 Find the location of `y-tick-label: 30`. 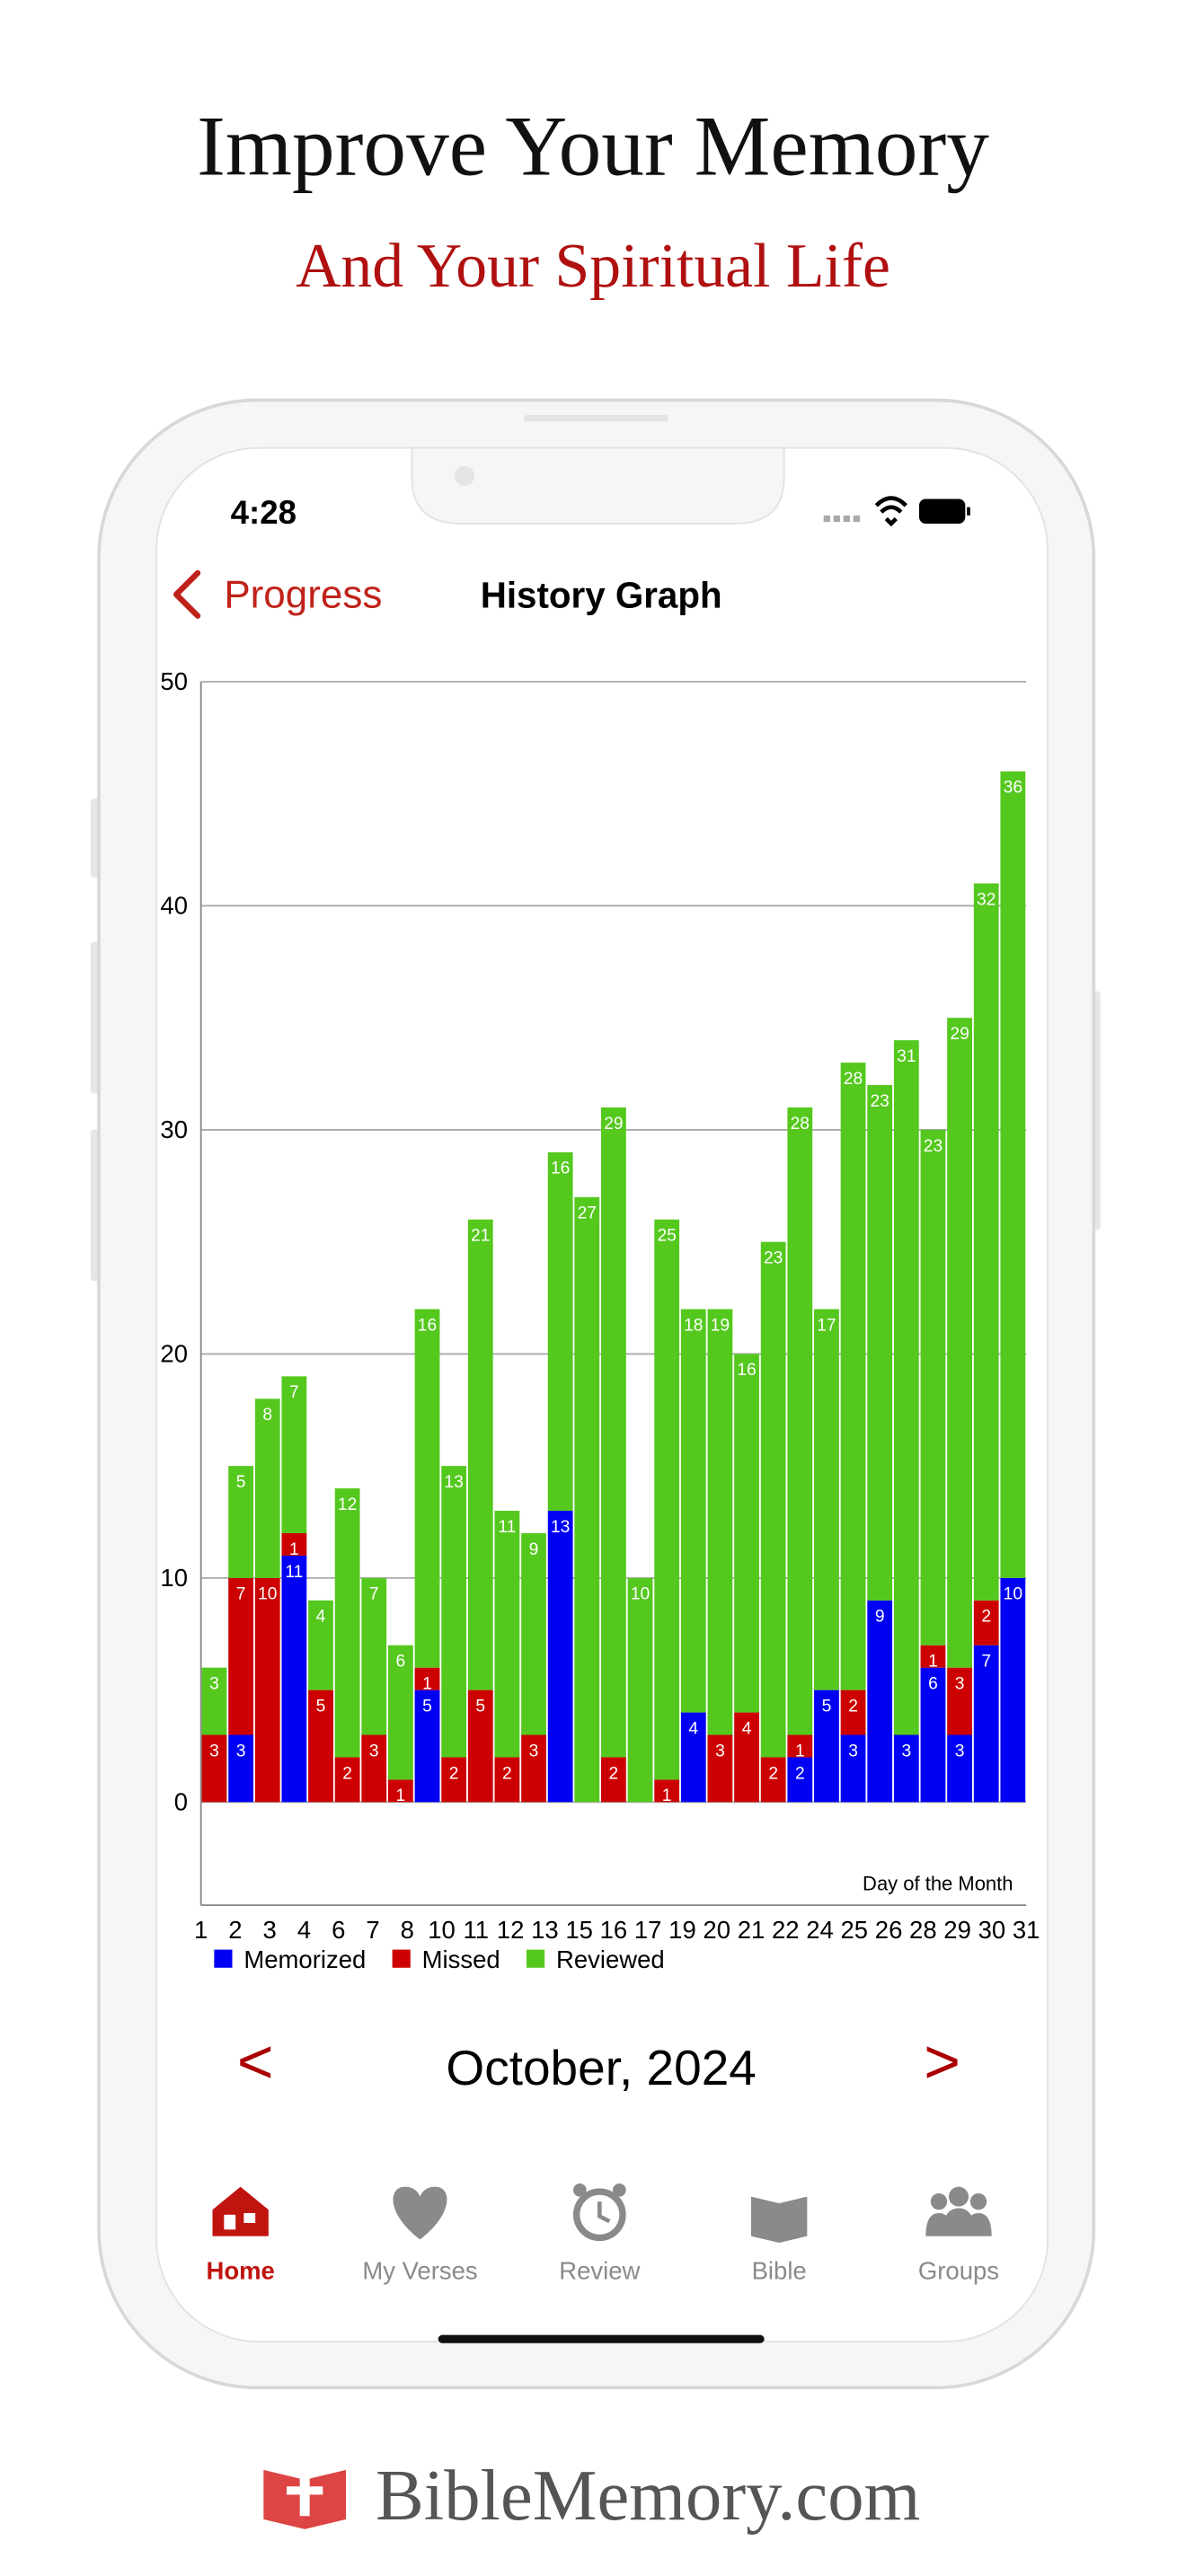

y-tick-label: 30 is located at coordinates (174, 1129).